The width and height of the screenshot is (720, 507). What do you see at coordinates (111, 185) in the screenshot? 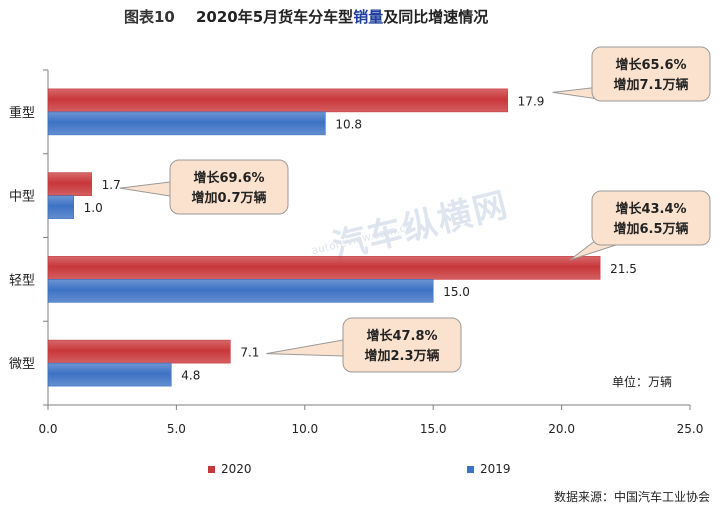
I see `value-label-2020: 1.7` at bounding box center [111, 185].